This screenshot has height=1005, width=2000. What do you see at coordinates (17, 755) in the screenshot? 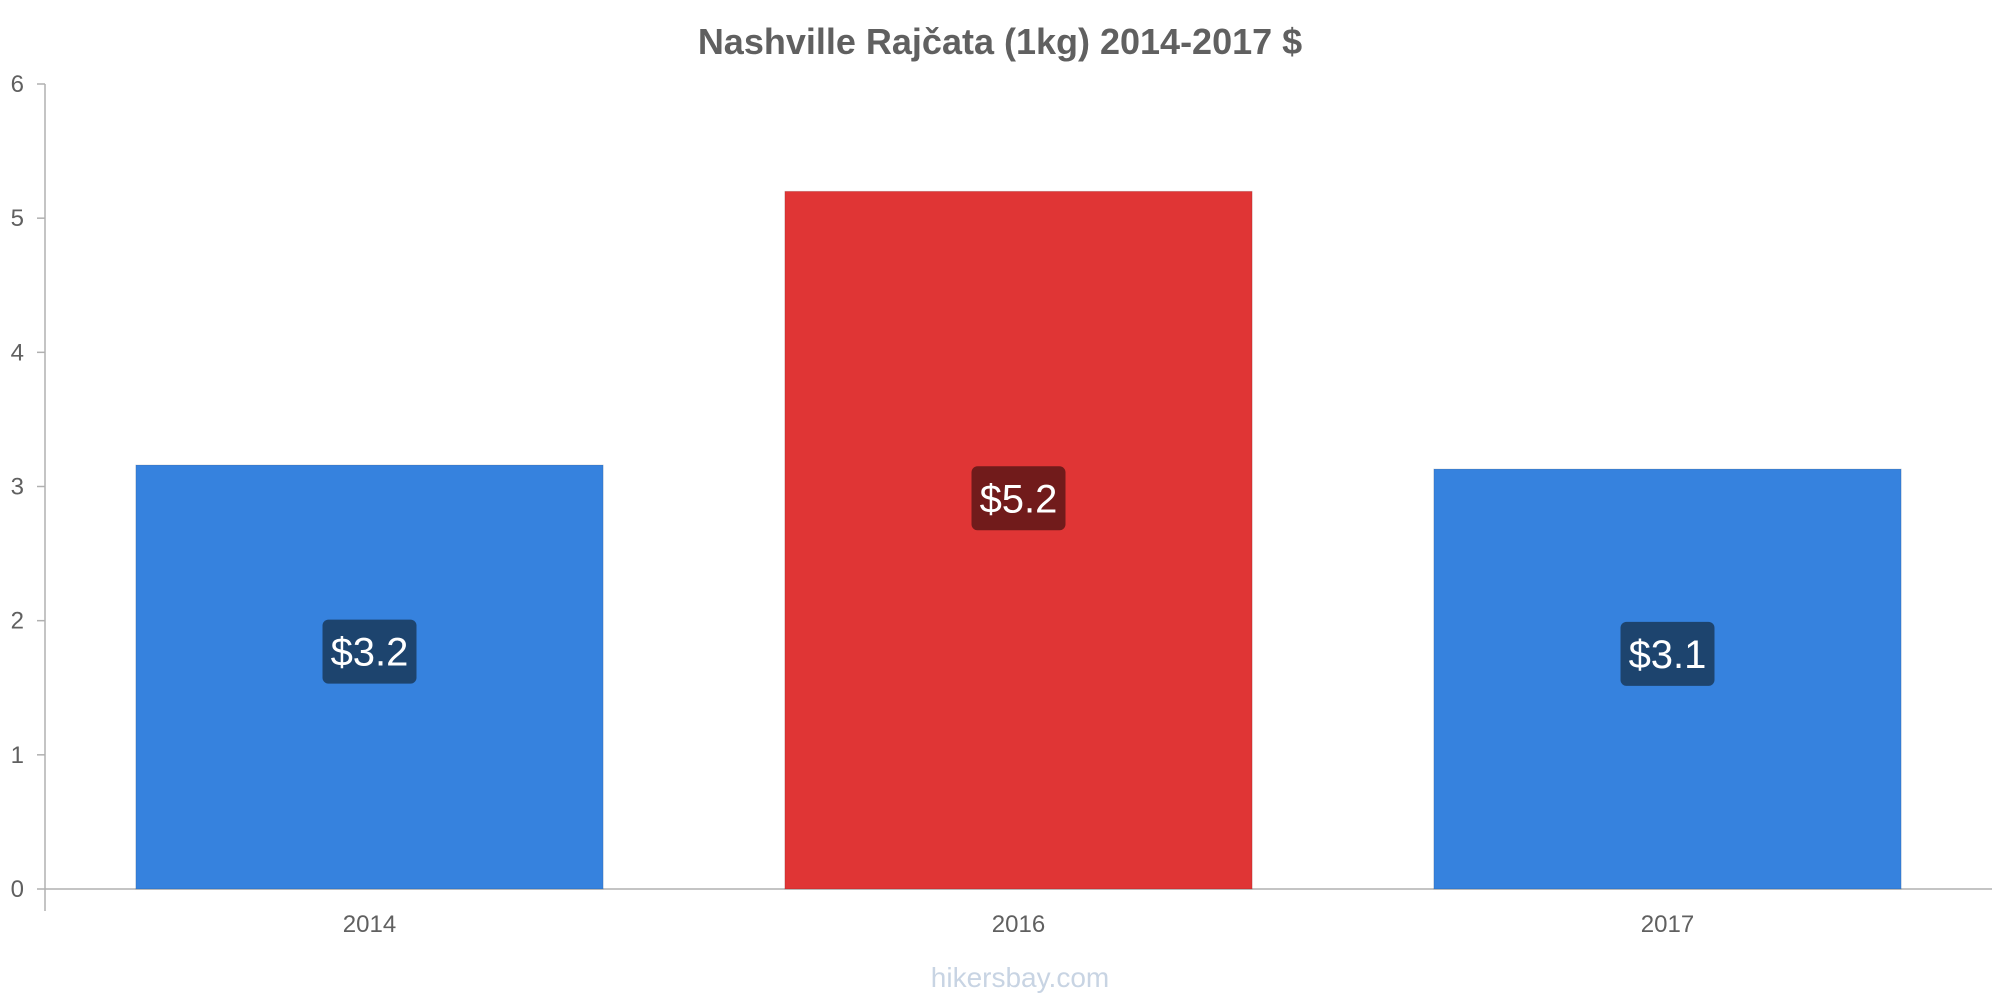
I see `y-tick-label: 1` at bounding box center [17, 755].